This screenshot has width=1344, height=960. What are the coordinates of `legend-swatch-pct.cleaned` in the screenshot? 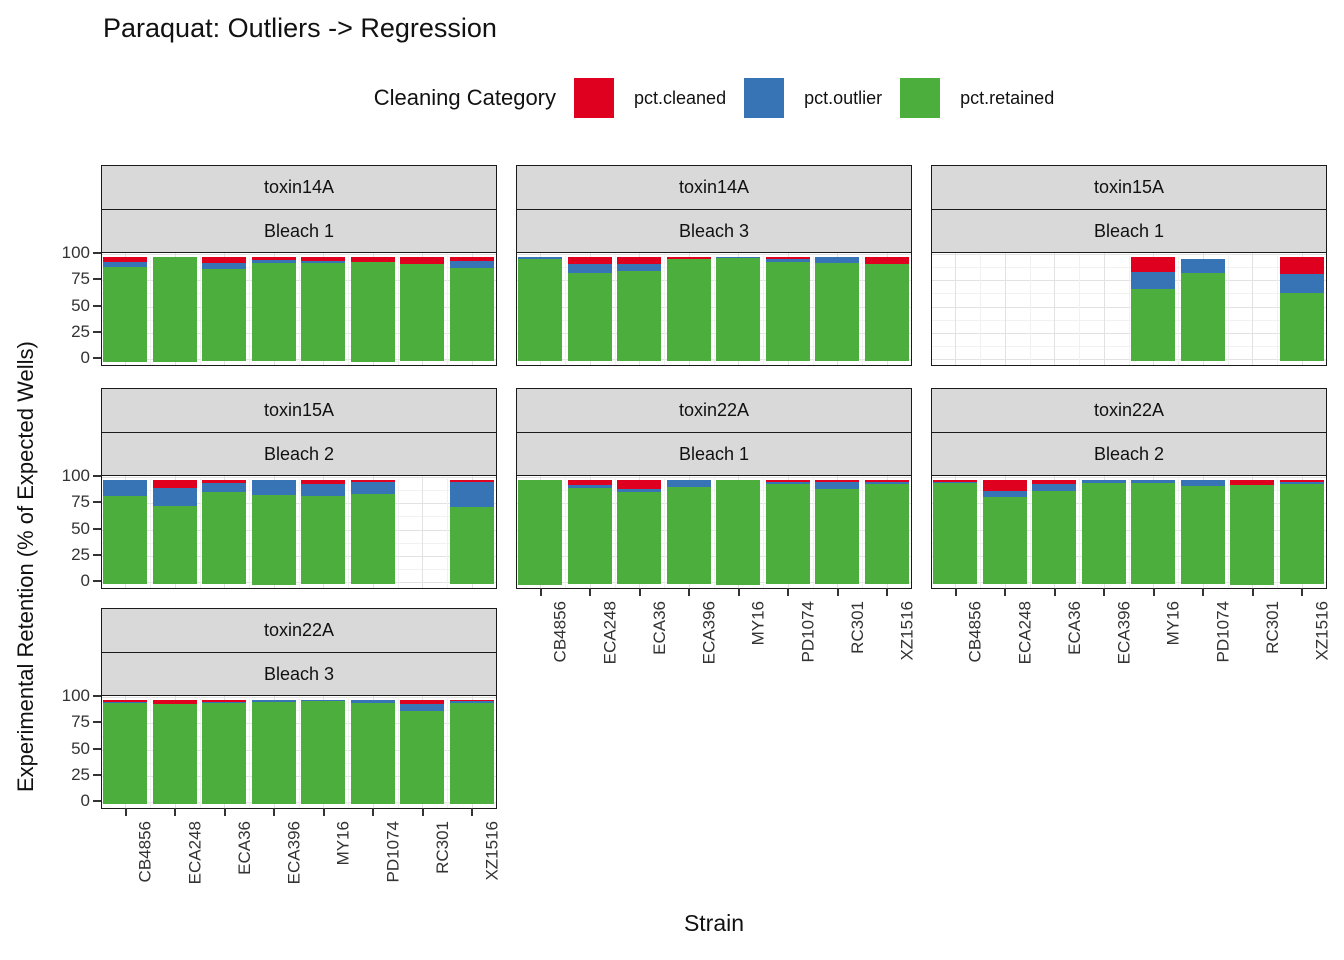 It's located at (594, 98).